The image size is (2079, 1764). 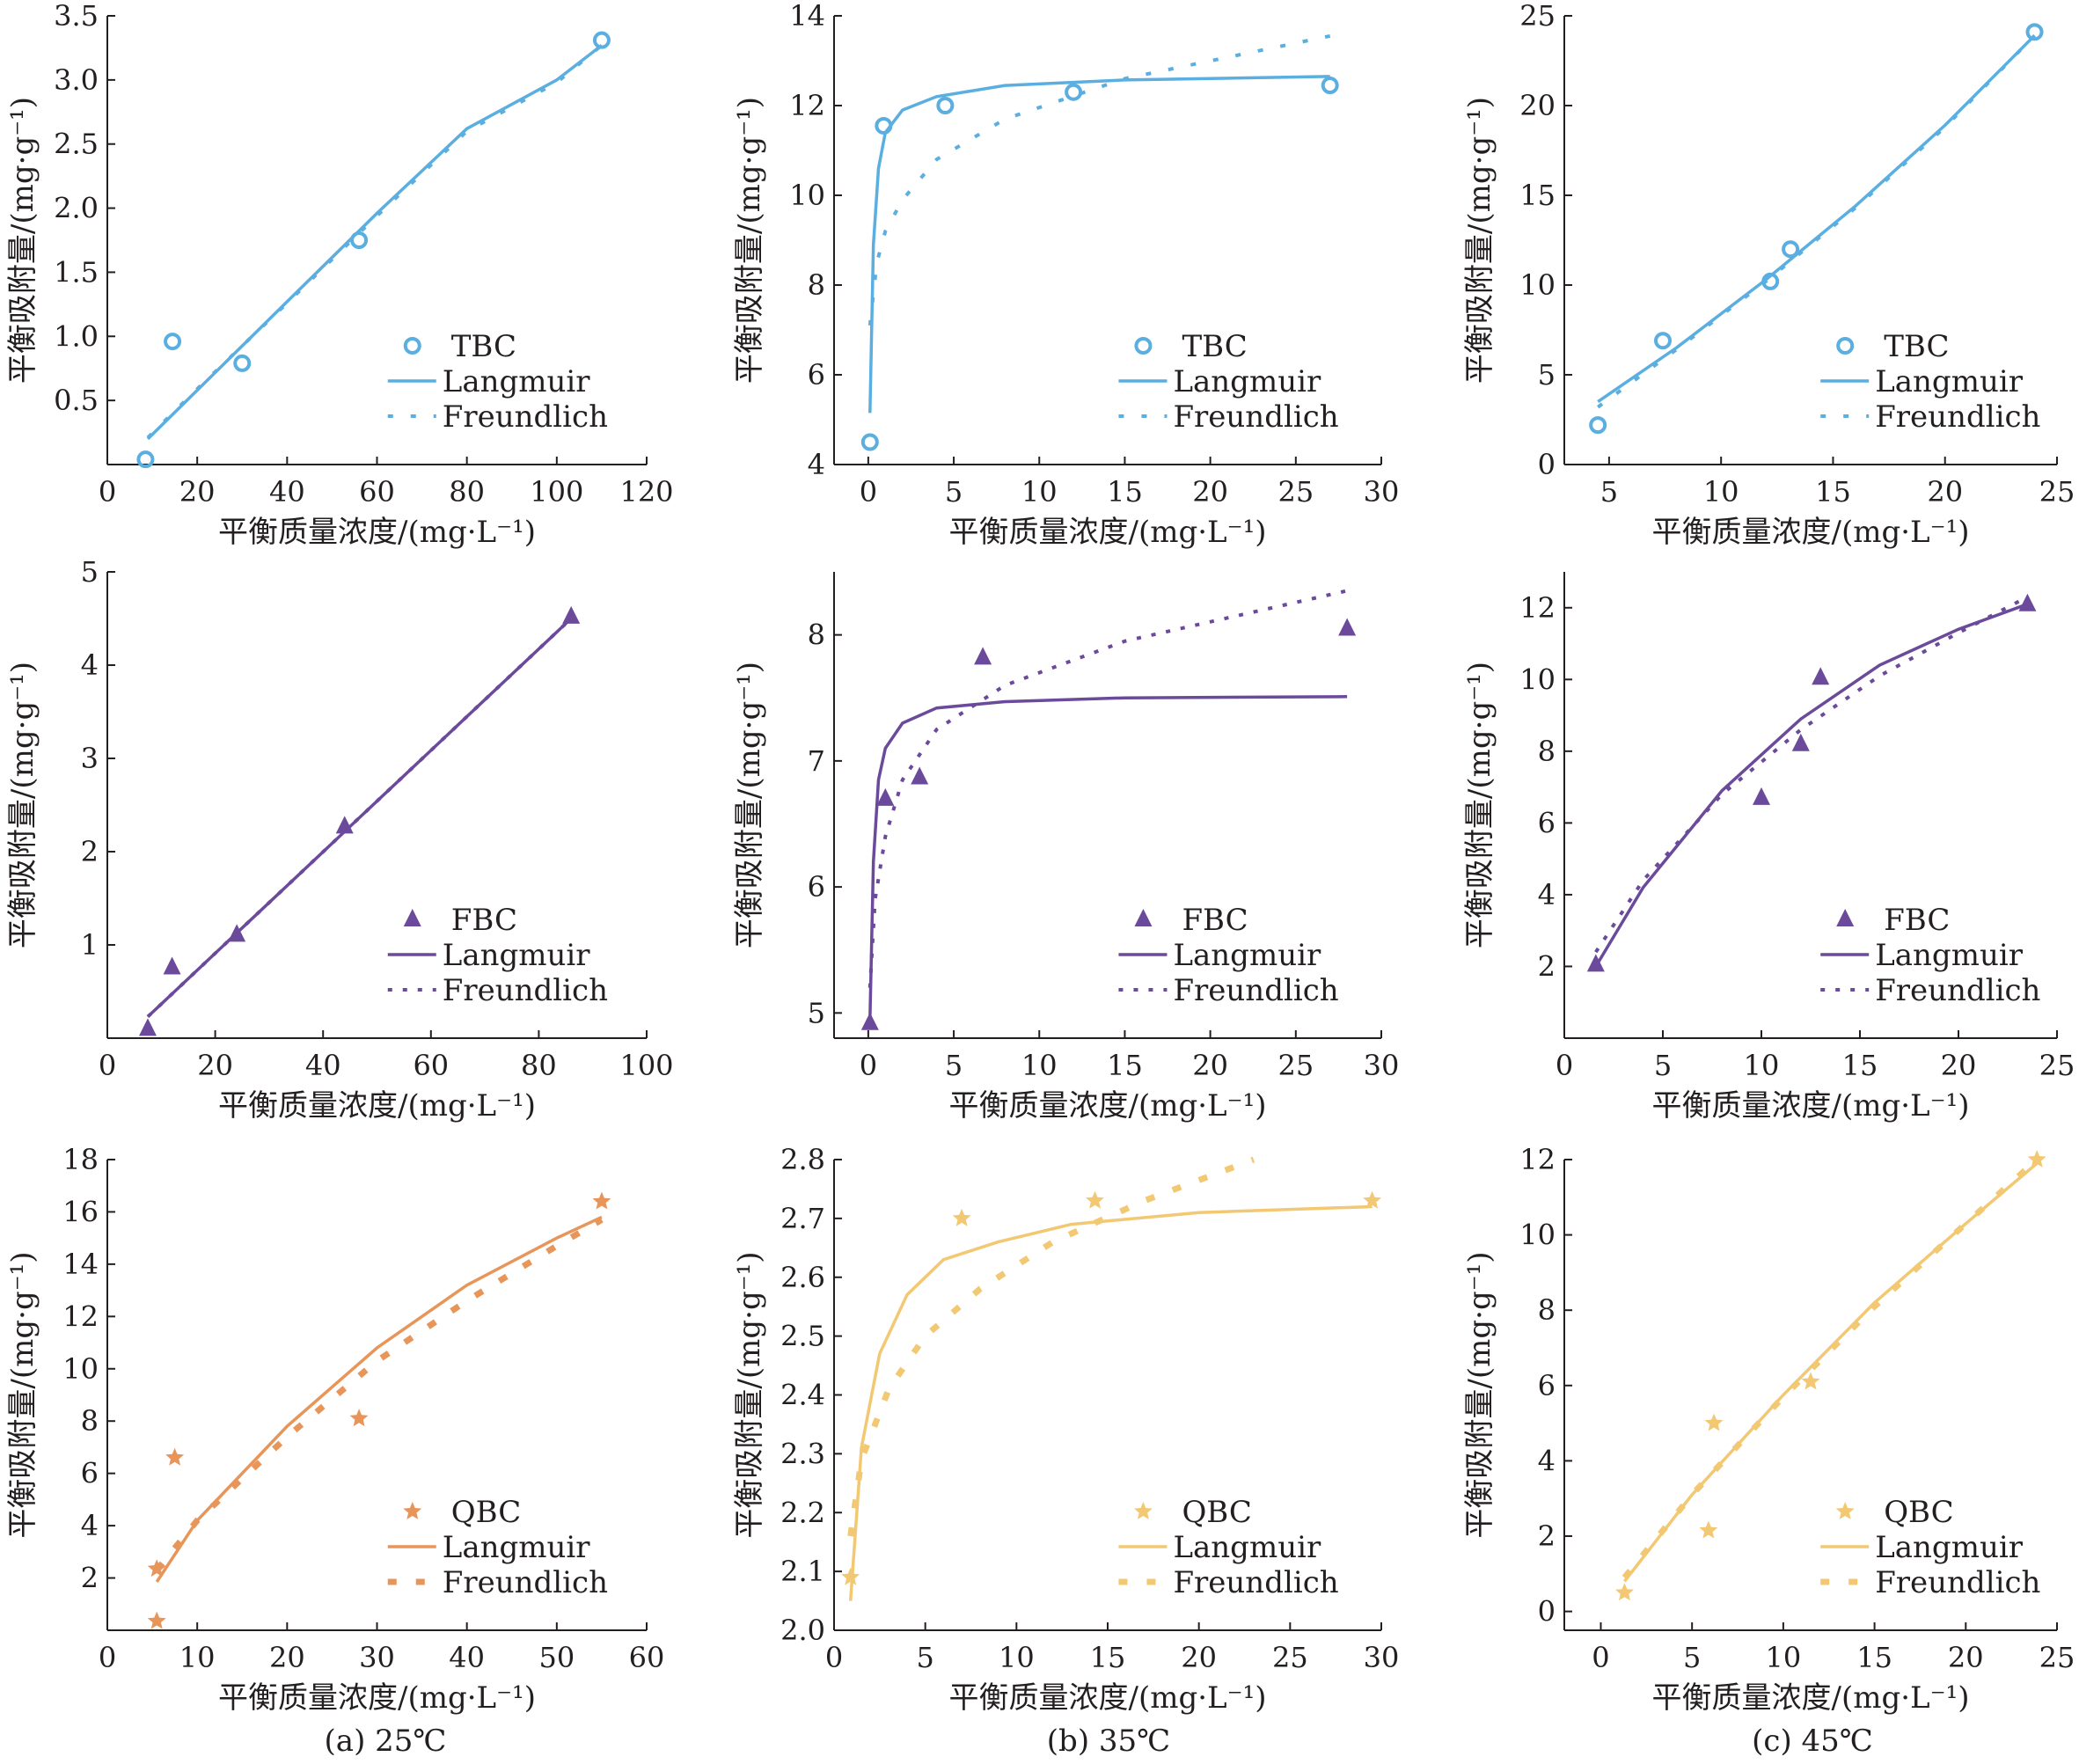 I want to click on x-tick-label: 0, so click(x=1564, y=1065).